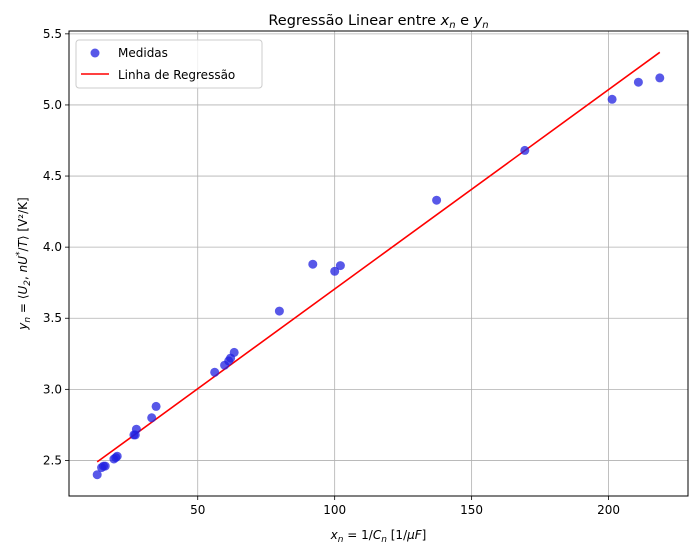 This screenshot has width=698, height=553. Describe the element at coordinates (24, 263) in the screenshot. I see `y-axis-label: yn = ⟨U2, nU*/T⟩ [V²/K]` at that location.